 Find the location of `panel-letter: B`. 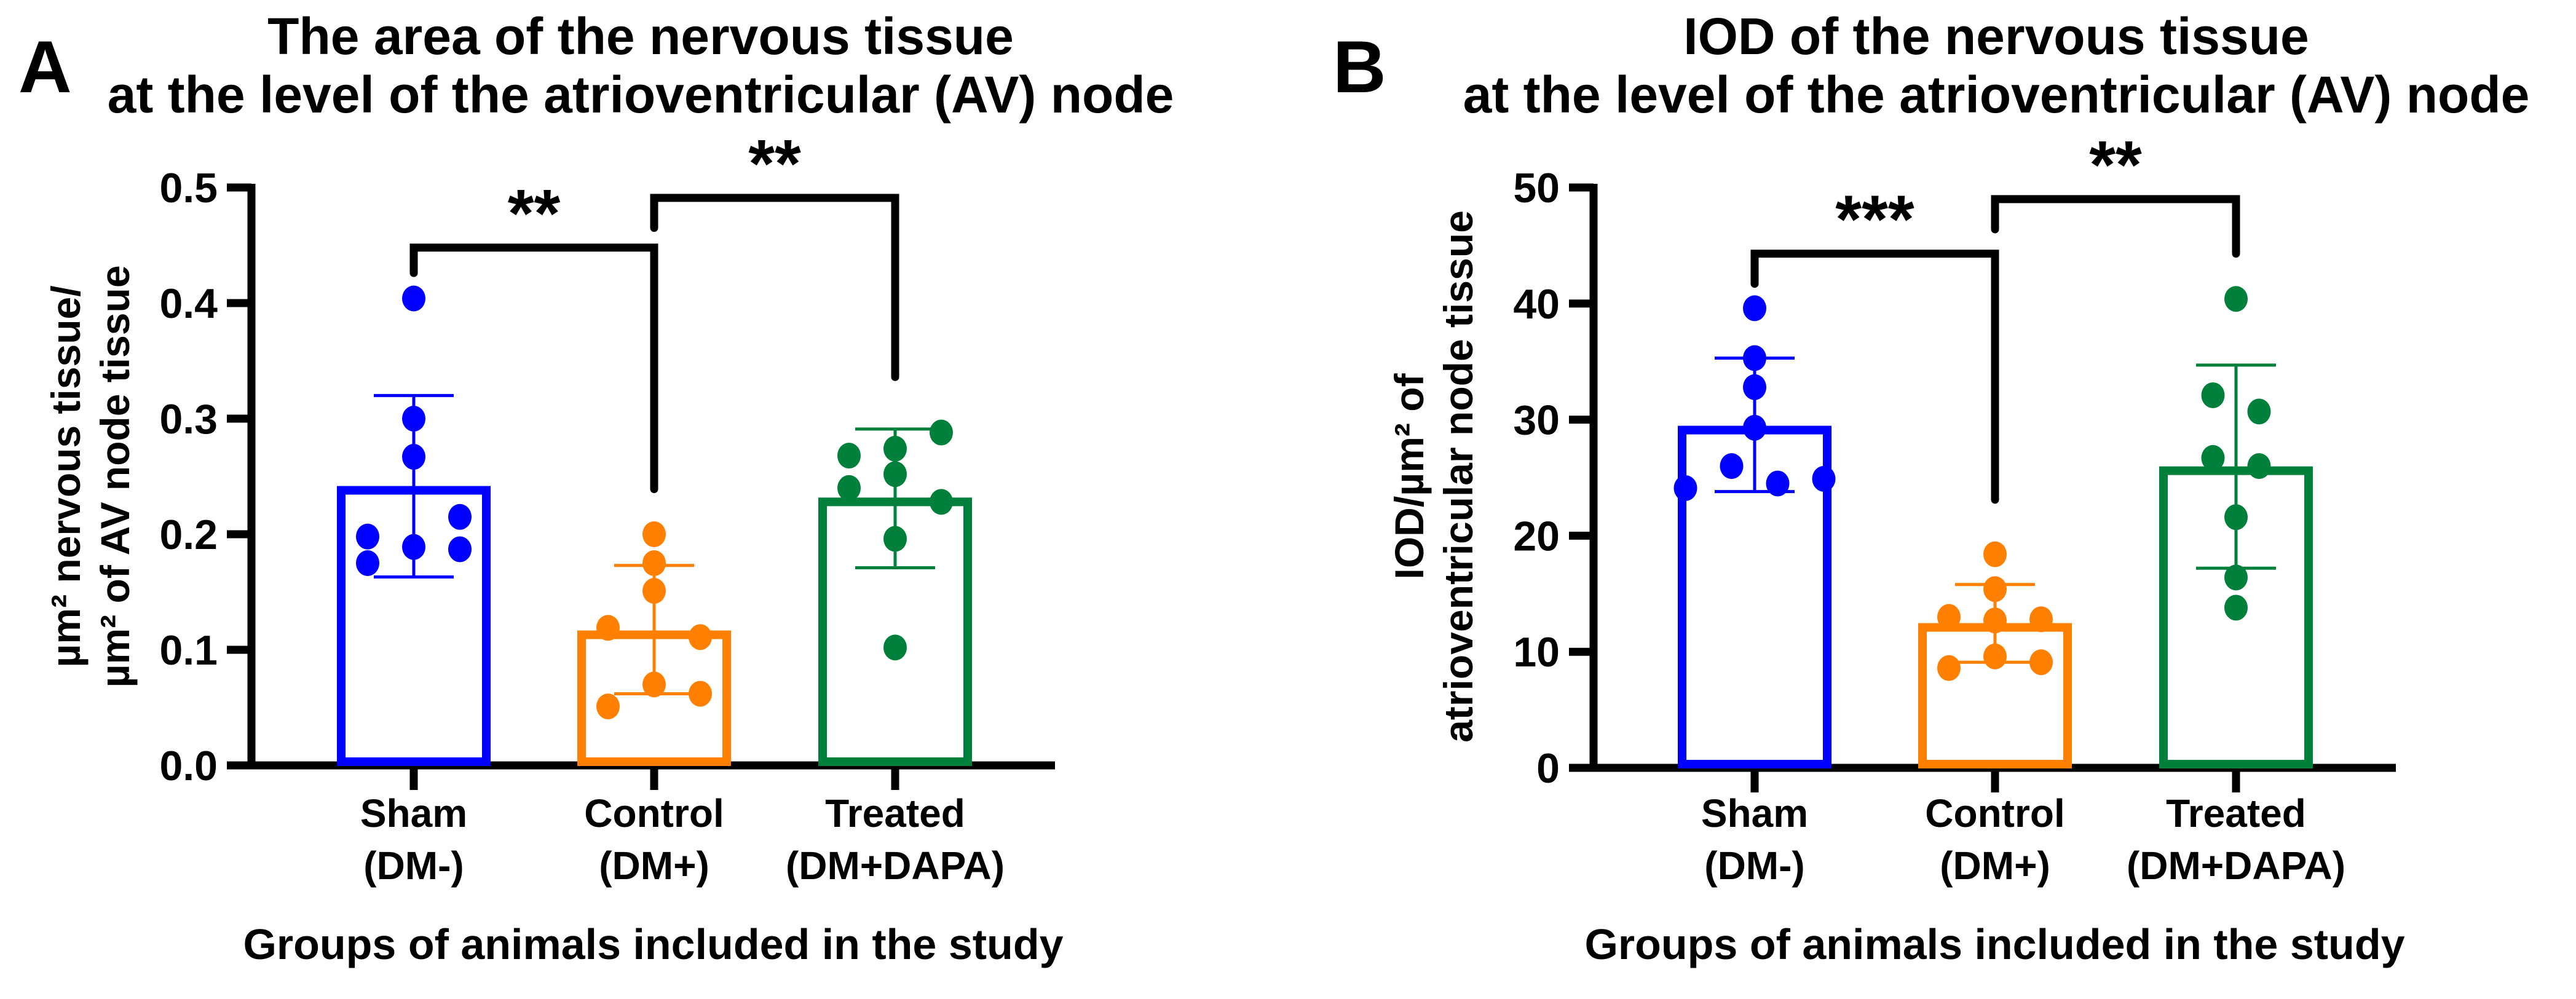

panel-letter: B is located at coordinates (1359, 67).